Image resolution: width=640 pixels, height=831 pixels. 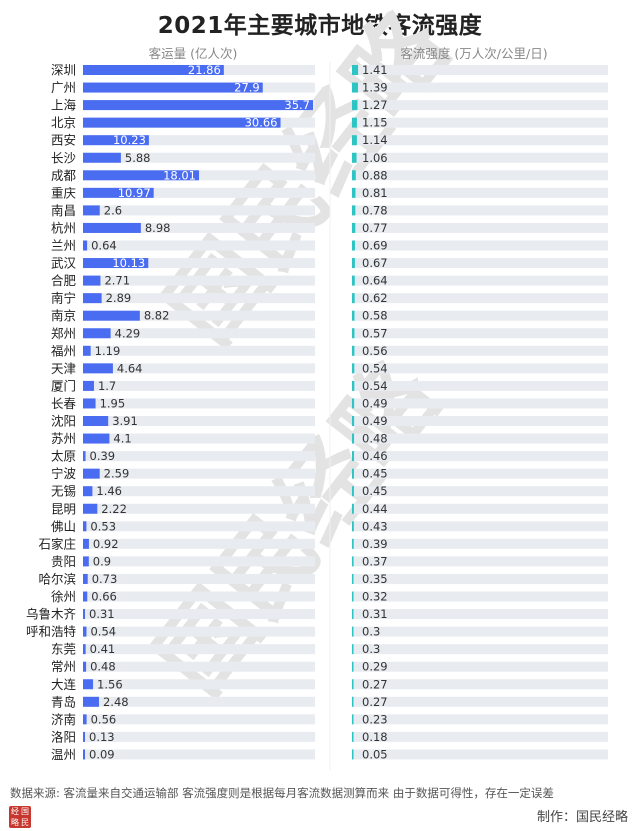 I want to click on chart-title: 2021年主要城市地铁客流强度, so click(x=320, y=26).